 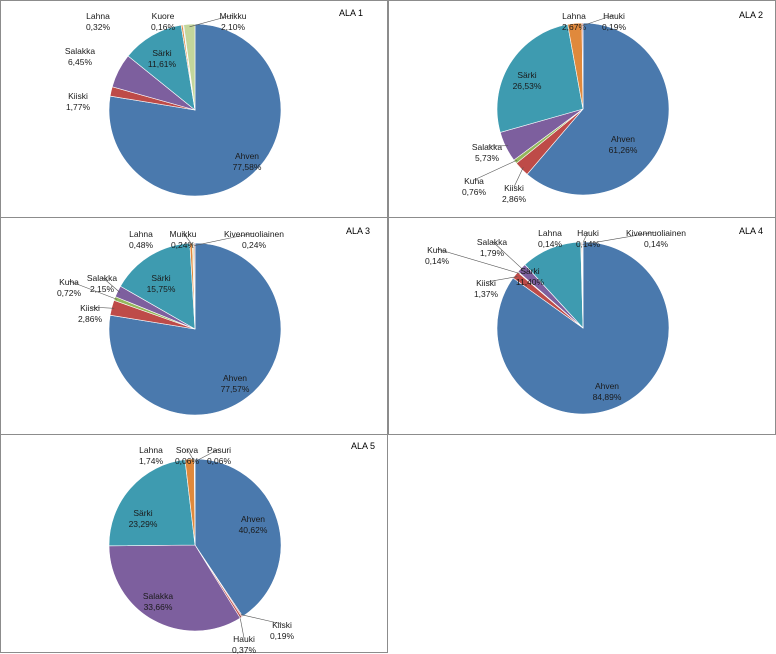 What do you see at coordinates (80, 62) in the screenshot?
I see `slice-value-label: 6,45%` at bounding box center [80, 62].